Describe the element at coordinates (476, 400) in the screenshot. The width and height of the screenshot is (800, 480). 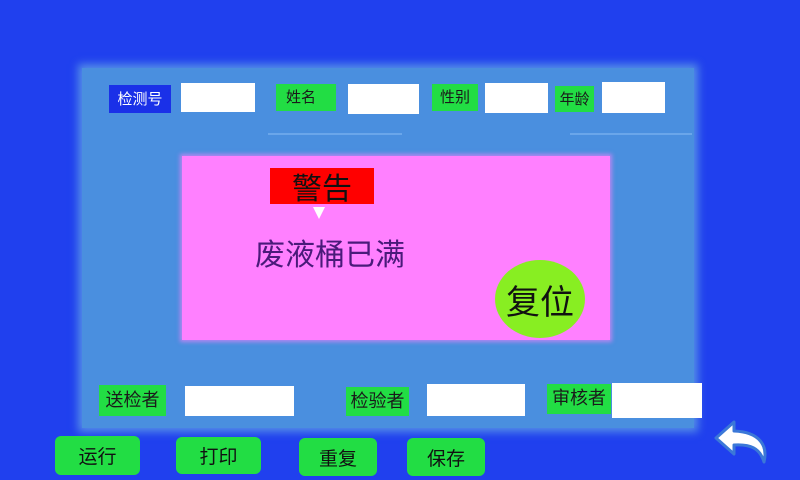
I see `inspector-field` at that location.